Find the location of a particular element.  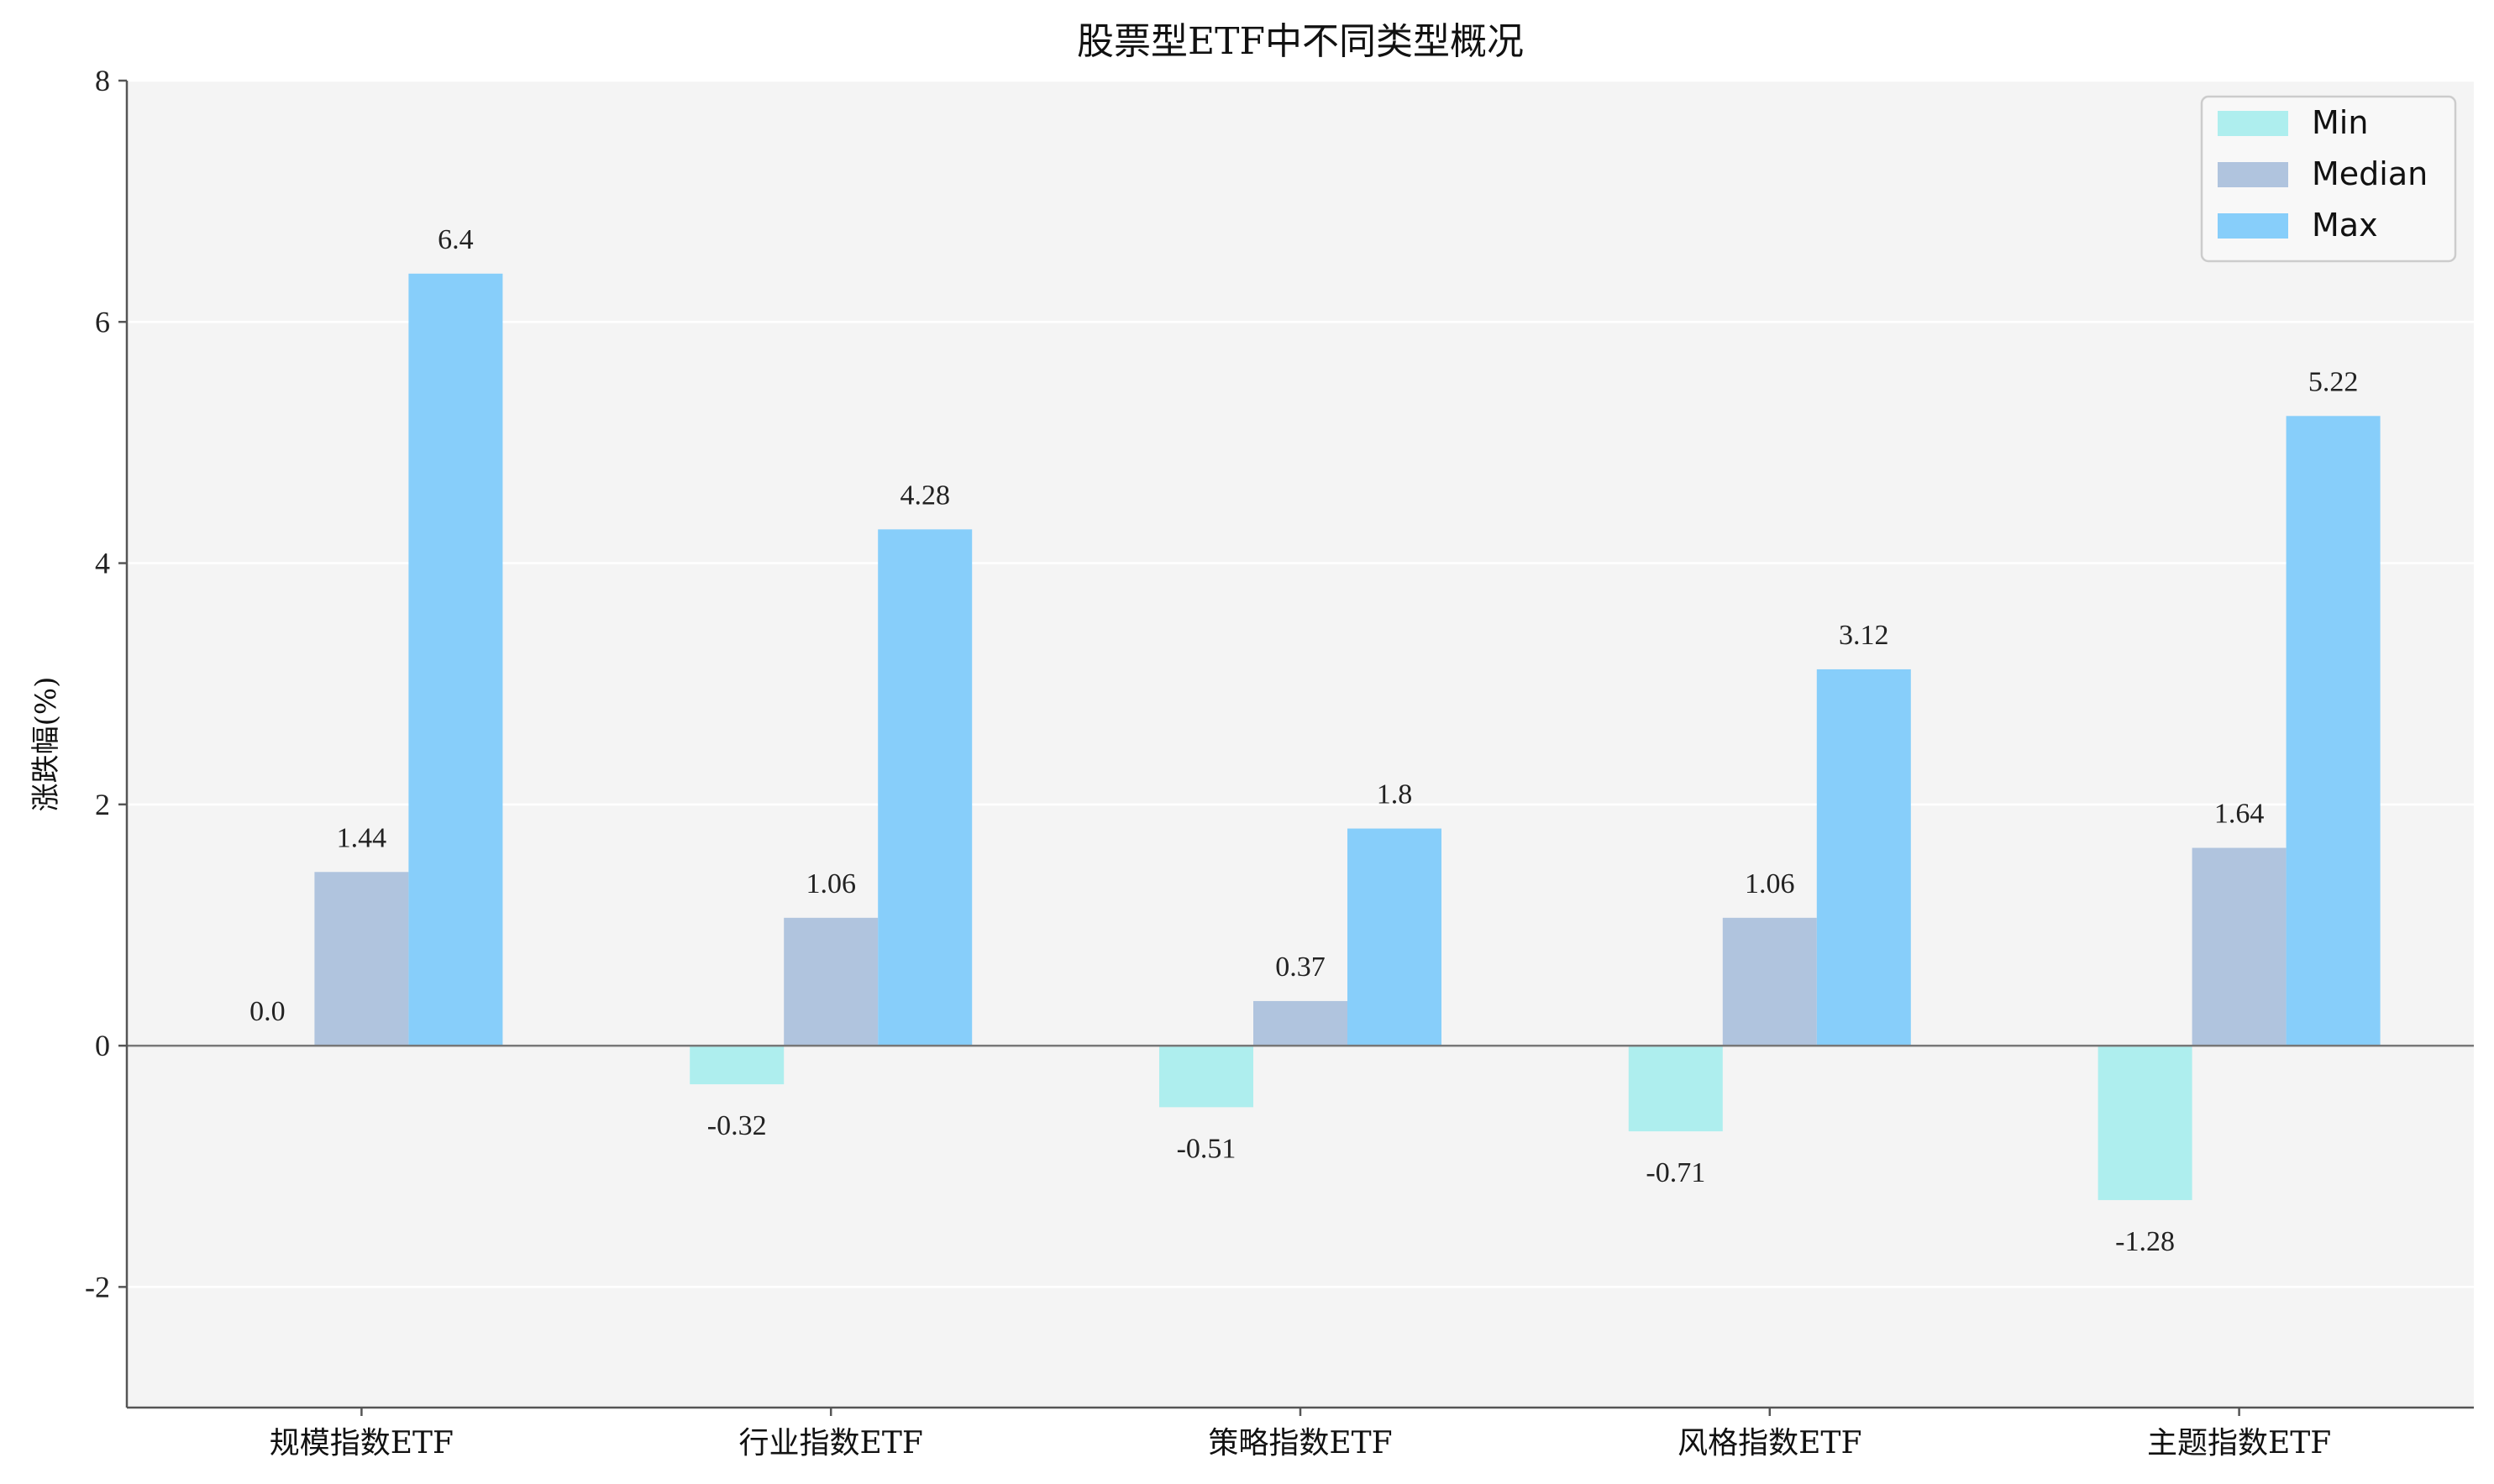

x-tick-label: 行业指数ETF is located at coordinates (831, 1443).